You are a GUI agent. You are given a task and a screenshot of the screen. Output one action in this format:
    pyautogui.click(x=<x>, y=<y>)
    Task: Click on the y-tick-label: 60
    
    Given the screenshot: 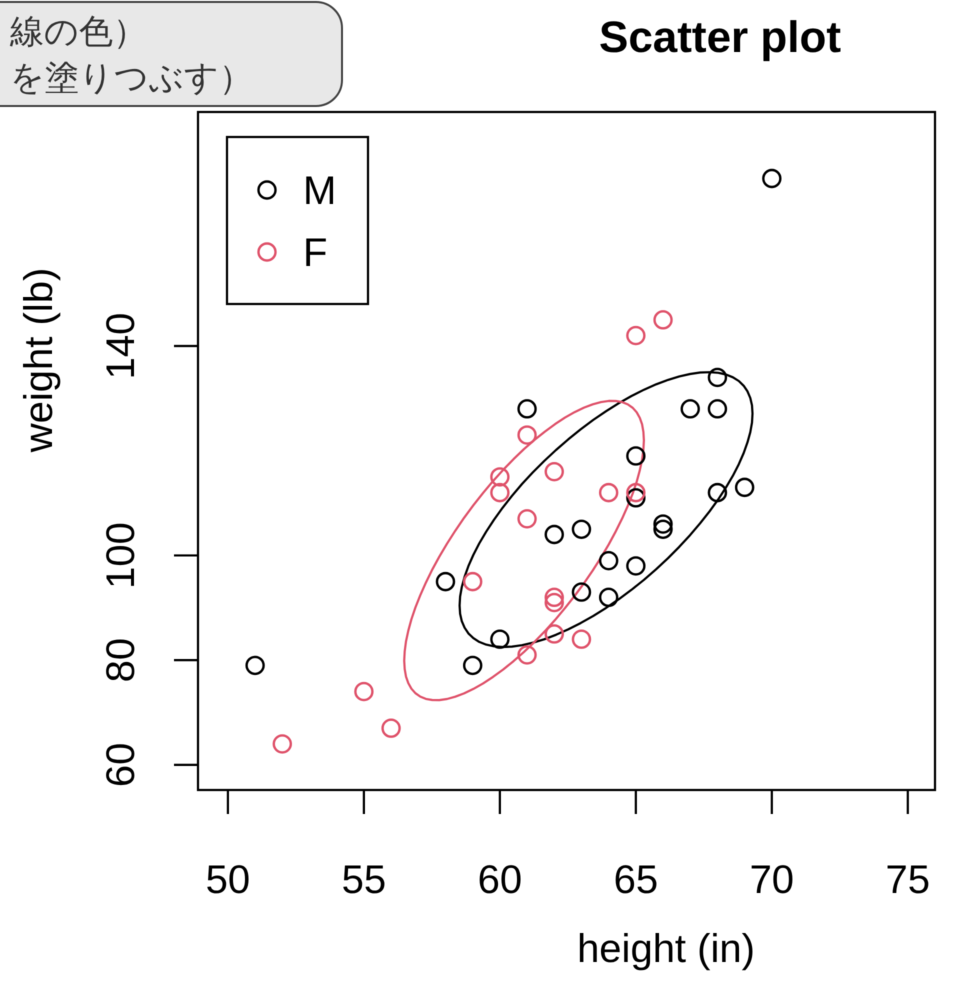 What is the action you would take?
    pyautogui.click(x=121, y=765)
    